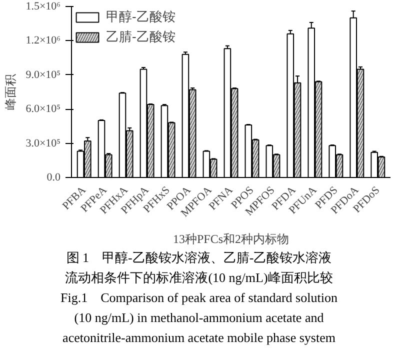 The image size is (398, 356). I want to click on caption: Fig.1 Comparison of peak area of standard solution, so click(199, 297).